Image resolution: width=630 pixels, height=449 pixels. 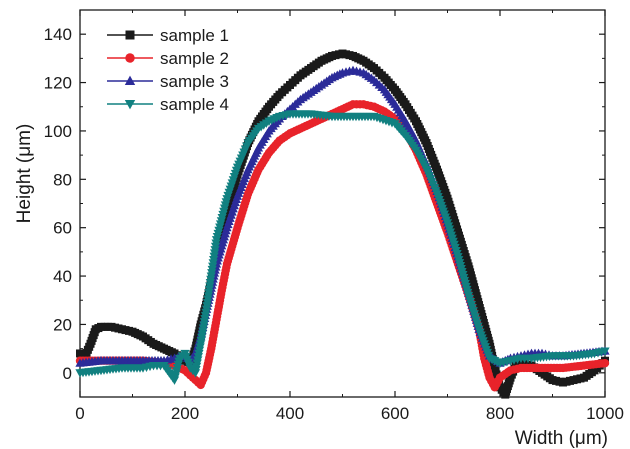 I want to click on y-tick-label: 100, so click(x=58, y=131).